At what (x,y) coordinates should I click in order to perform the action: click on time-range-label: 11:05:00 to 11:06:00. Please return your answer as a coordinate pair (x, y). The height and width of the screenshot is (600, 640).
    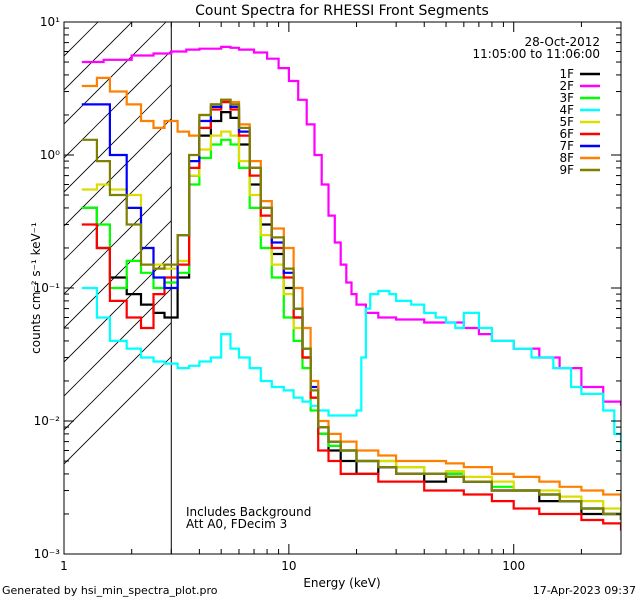
    Looking at the image, I should click on (536, 54).